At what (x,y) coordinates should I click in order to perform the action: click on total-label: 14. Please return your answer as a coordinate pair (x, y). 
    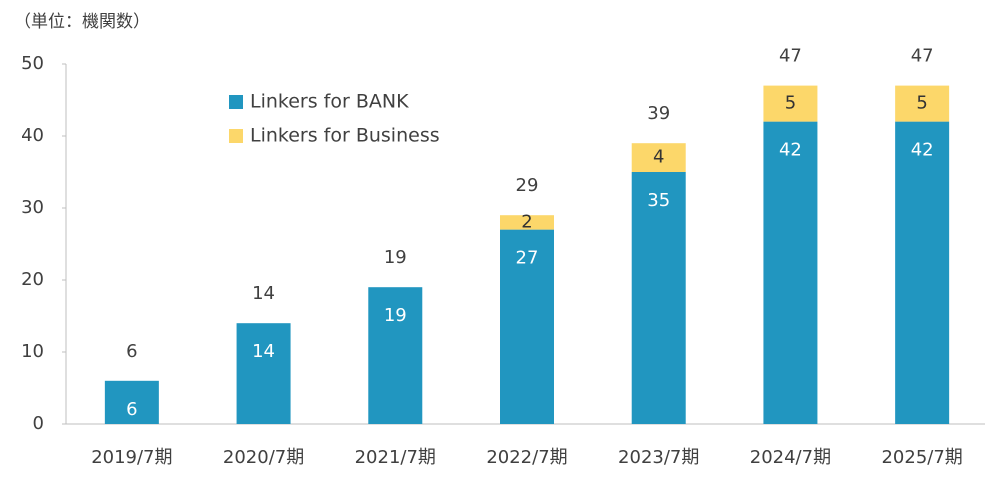
    Looking at the image, I should click on (263, 293).